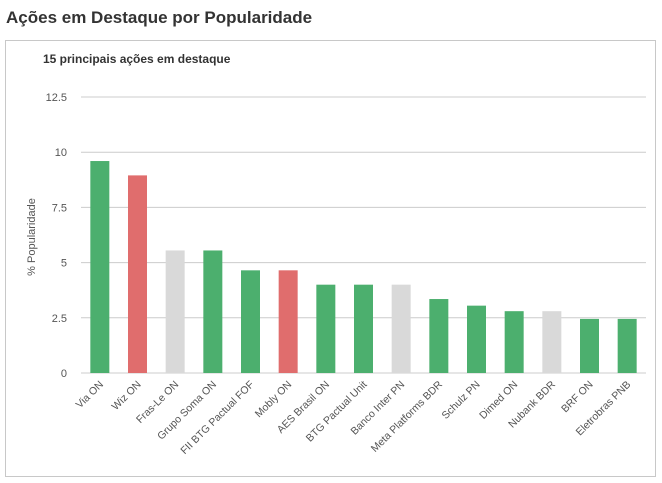 The width and height of the screenshot is (662, 483). Describe the element at coordinates (64, 374) in the screenshot. I see `y-tick-label: 0` at that location.